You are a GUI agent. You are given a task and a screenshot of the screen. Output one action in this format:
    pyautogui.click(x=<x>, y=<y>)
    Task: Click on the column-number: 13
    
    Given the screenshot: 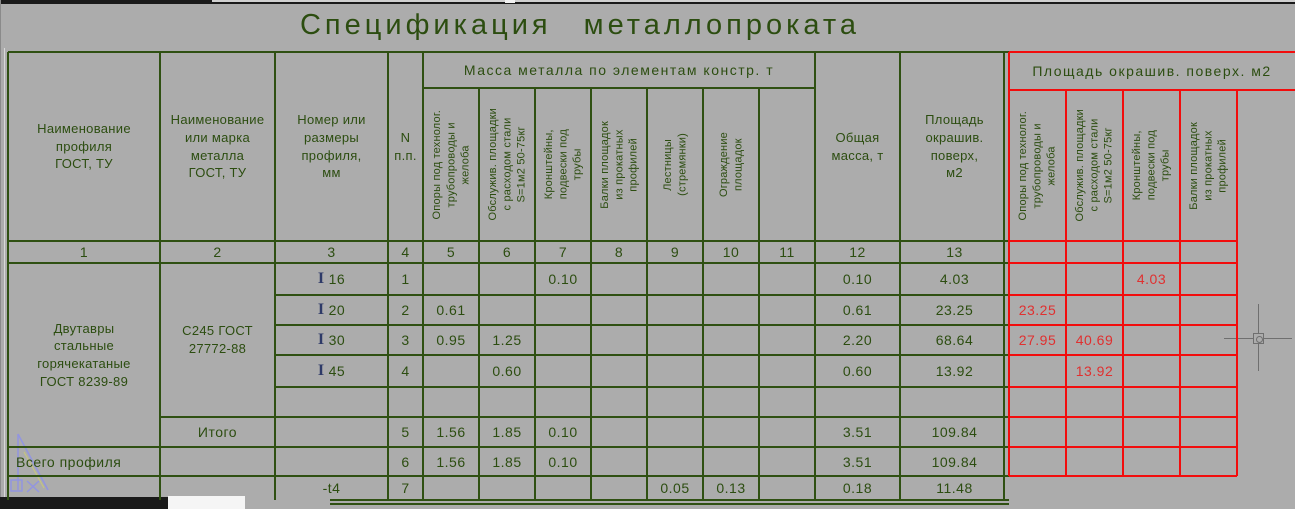 What is the action you would take?
    pyautogui.click(x=954, y=252)
    